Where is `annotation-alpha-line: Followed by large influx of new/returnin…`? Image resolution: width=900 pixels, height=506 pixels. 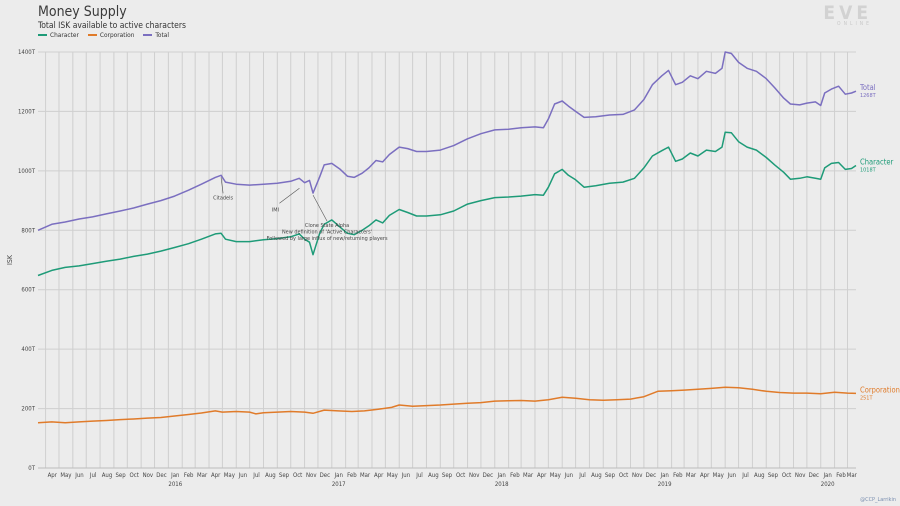 annotation-alpha-line: Followed by large influx of new/returnin… is located at coordinates (327, 239).